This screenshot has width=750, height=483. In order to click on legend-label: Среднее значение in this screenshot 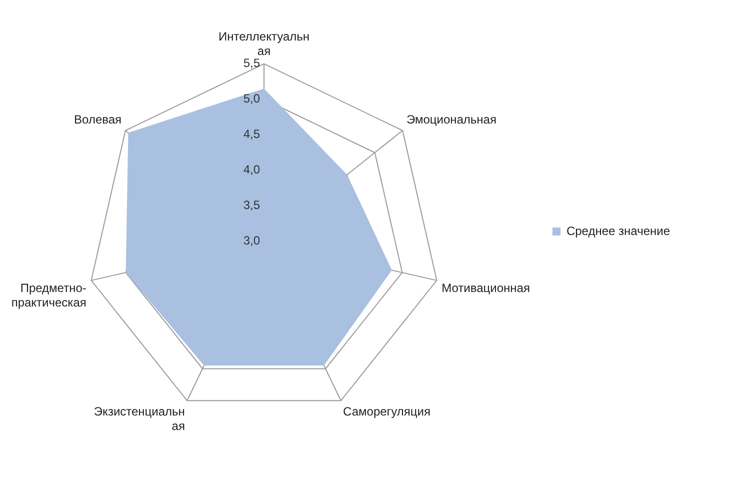, I will do `click(618, 231)`.